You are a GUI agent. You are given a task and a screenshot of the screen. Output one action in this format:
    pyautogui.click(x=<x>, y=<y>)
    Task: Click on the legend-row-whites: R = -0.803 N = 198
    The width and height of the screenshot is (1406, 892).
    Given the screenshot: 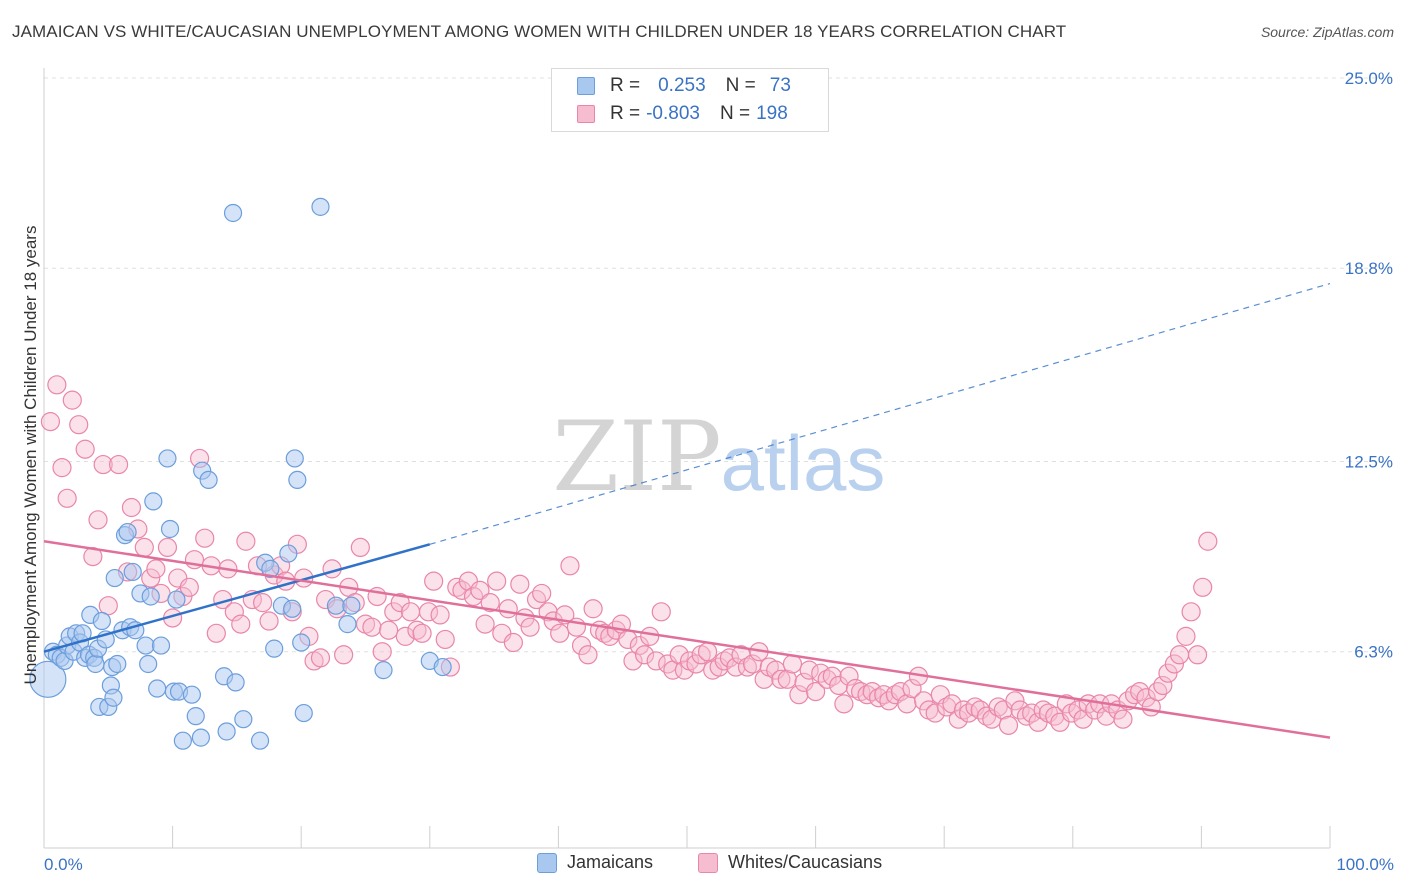 What is the action you would take?
    pyautogui.click(x=682, y=114)
    